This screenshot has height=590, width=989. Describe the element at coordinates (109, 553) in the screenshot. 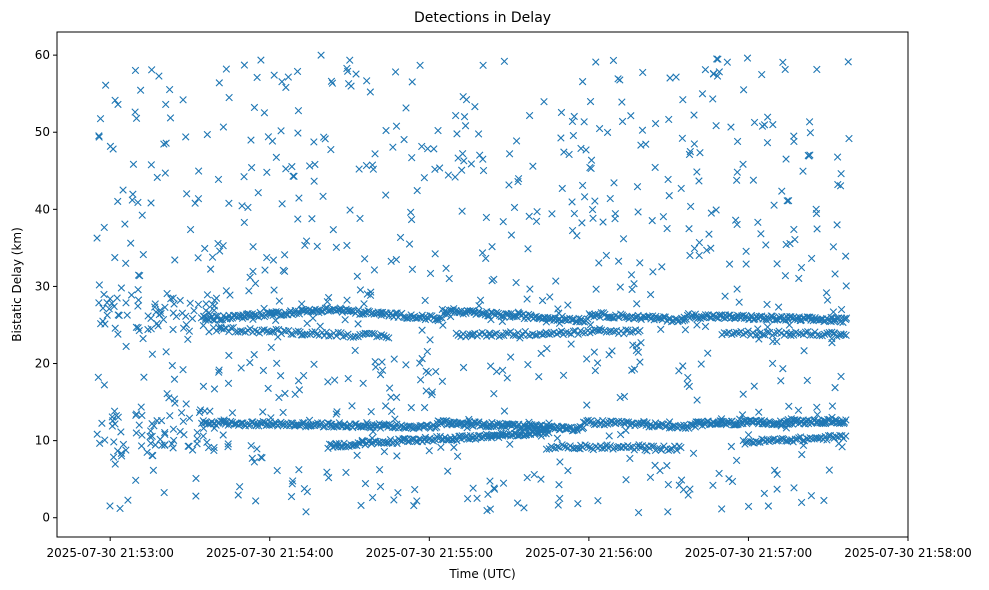

I see `x-tick-label: 2025-07-30 21:53:00` at that location.